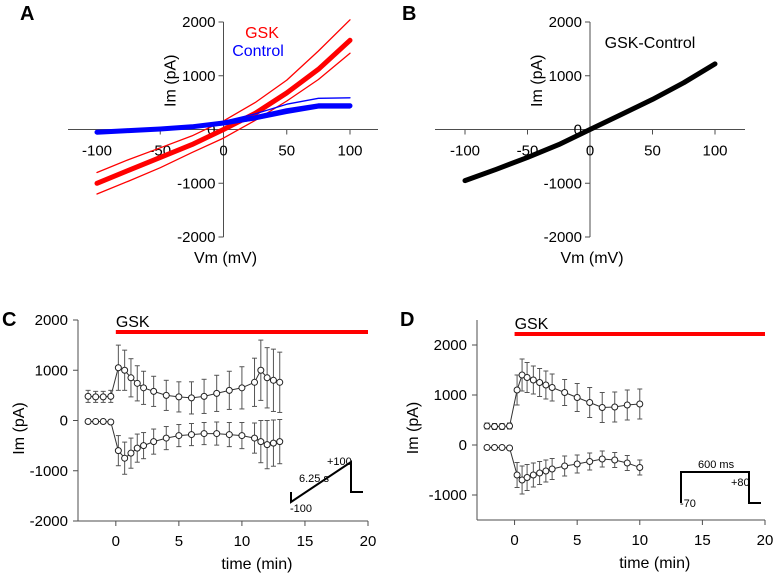 This screenshot has height=575, width=775. I want to click on x-tick-label: 15, so click(305, 541).